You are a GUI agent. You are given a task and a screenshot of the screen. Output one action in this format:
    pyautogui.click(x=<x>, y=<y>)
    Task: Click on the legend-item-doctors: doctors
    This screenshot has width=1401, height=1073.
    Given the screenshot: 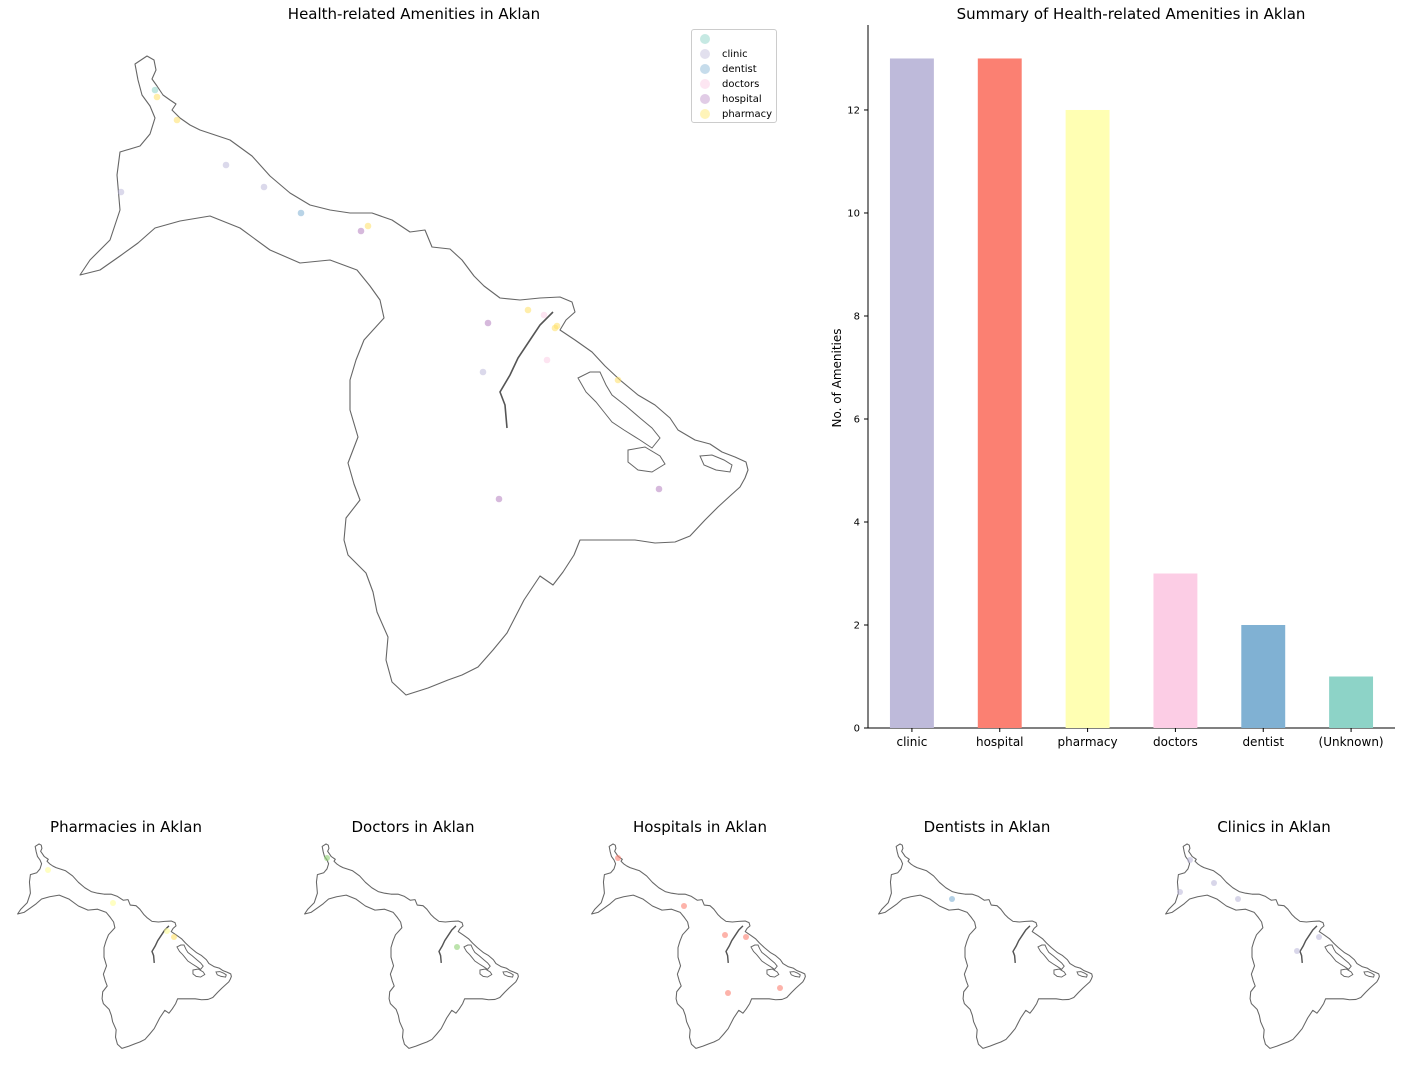 What is the action you would take?
    pyautogui.click(x=729, y=84)
    